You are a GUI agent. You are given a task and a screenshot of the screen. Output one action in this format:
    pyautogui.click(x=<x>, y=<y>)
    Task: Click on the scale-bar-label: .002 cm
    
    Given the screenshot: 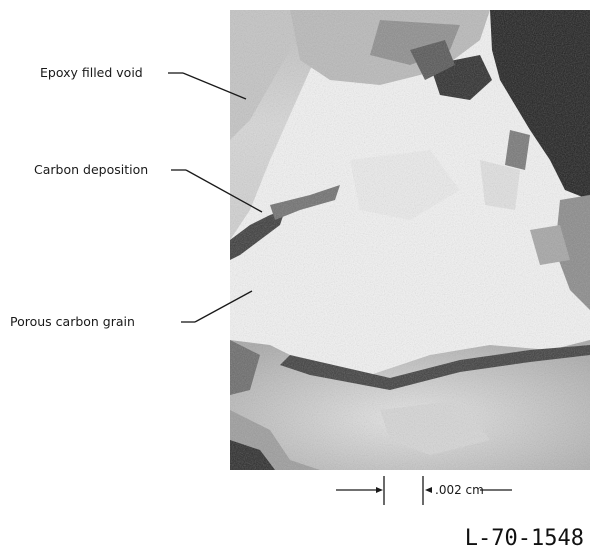 What is the action you would take?
    pyautogui.click(x=459, y=490)
    